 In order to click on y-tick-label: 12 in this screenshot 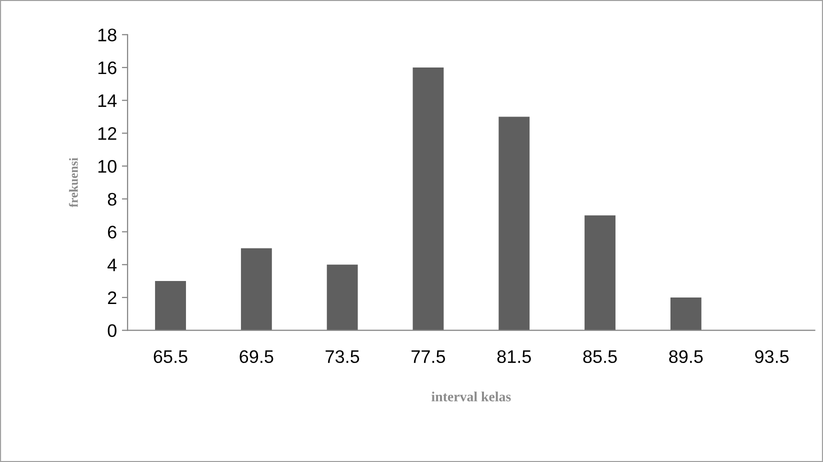, I will do `click(107, 133)`.